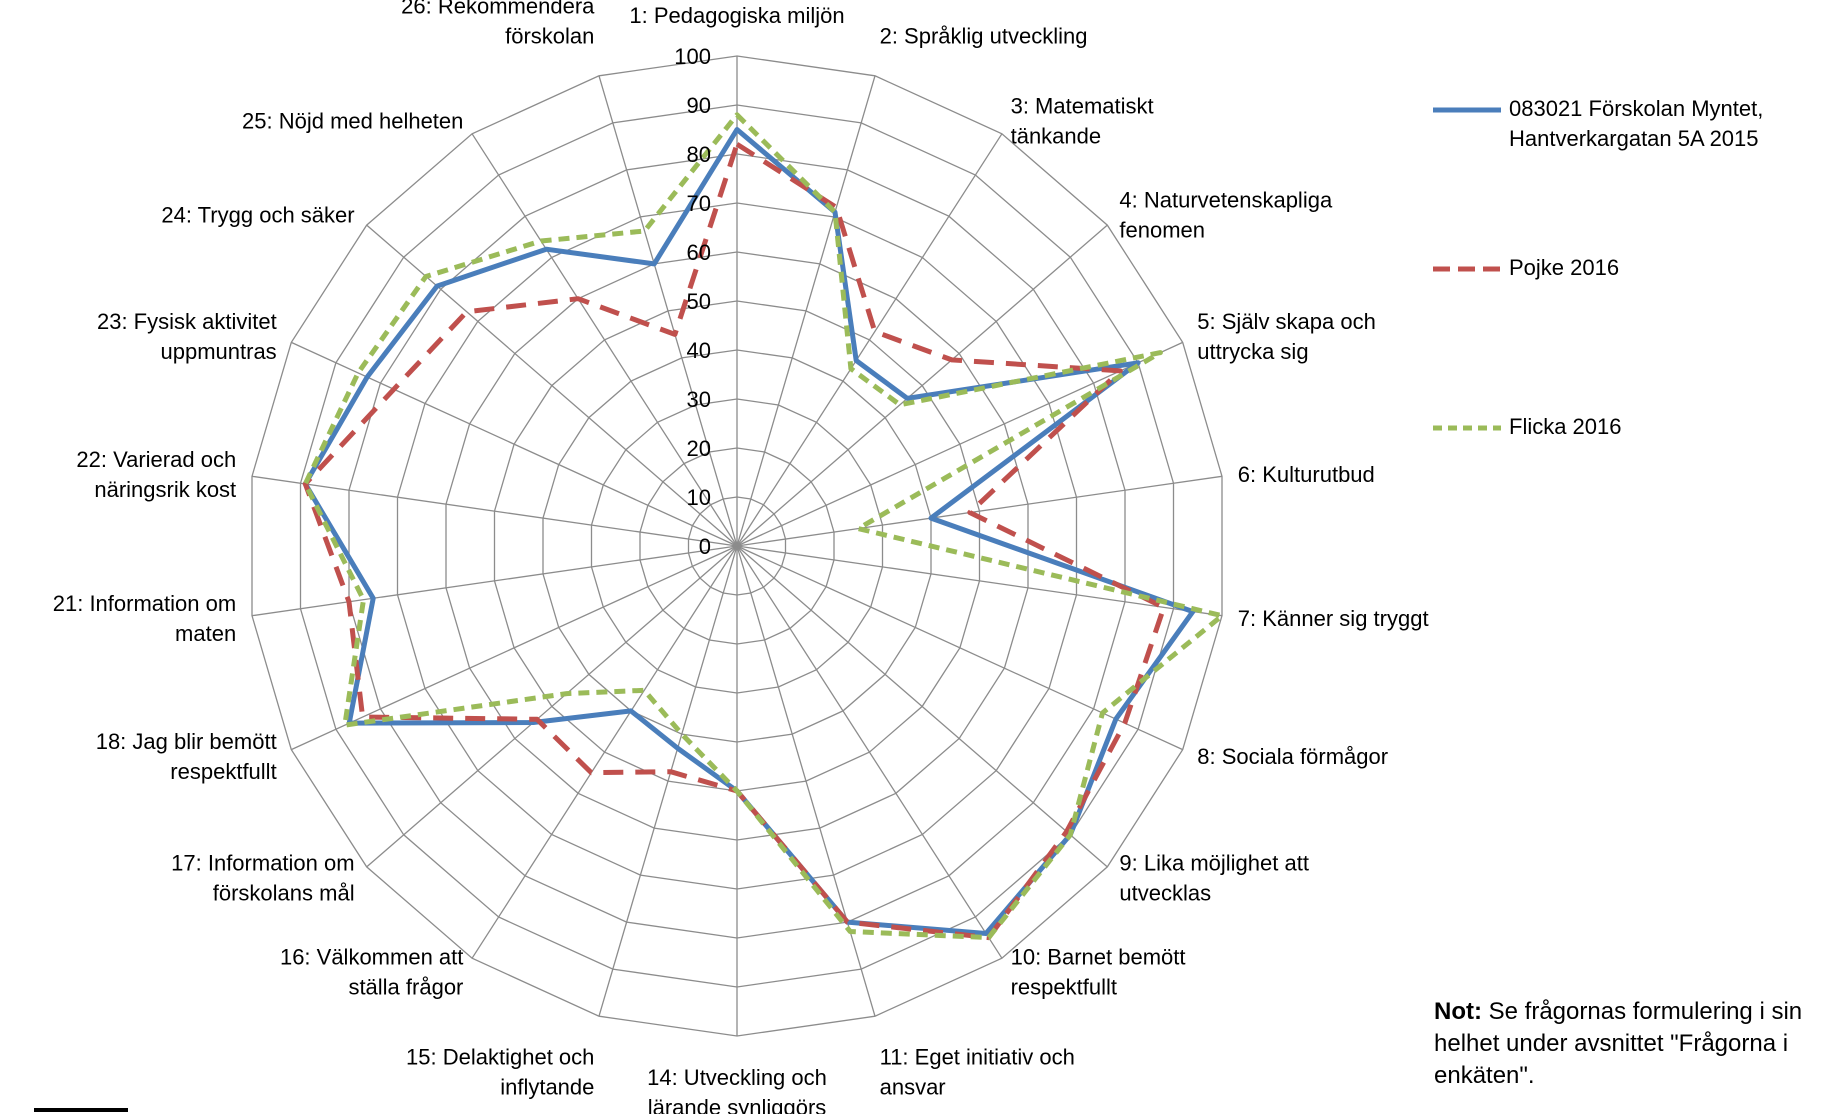 Image resolution: width=1831 pixels, height=1114 pixels. Describe the element at coordinates (156, 474) in the screenshot. I see `category-label: 22: Varierad och näringsrik kost` at that location.